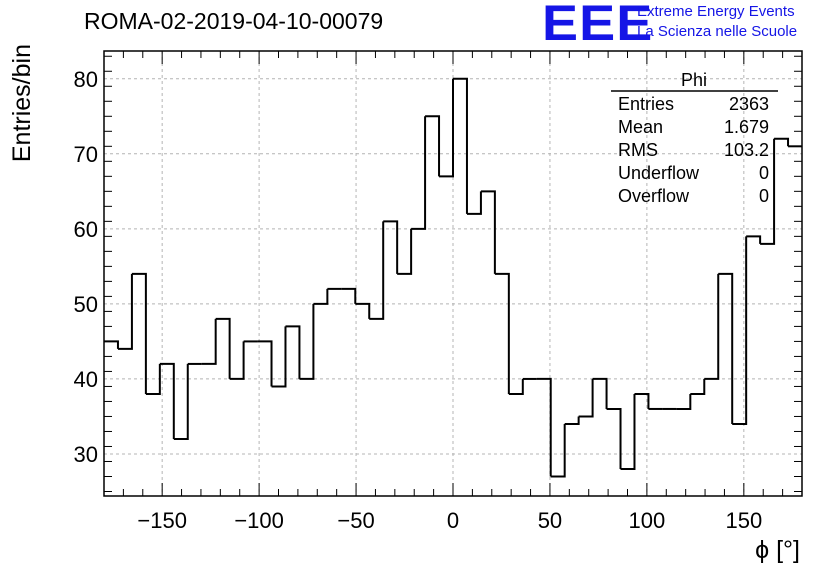 The image size is (836, 572). Describe the element at coordinates (259, 520) in the screenshot. I see `x-tick-label: −100` at that location.